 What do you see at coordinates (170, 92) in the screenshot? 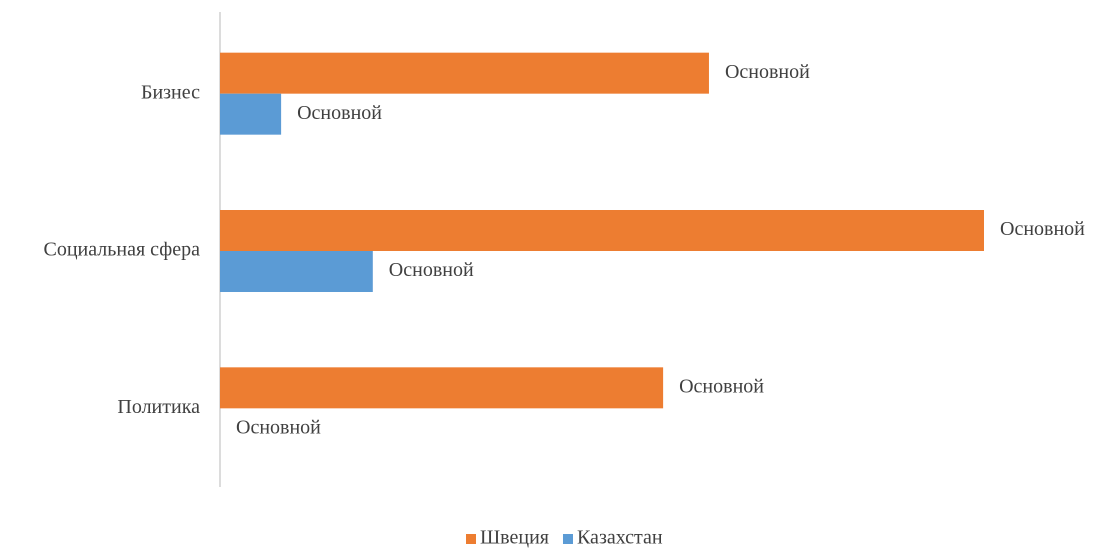
I see `y-tick-label: Бизнес` at bounding box center [170, 92].